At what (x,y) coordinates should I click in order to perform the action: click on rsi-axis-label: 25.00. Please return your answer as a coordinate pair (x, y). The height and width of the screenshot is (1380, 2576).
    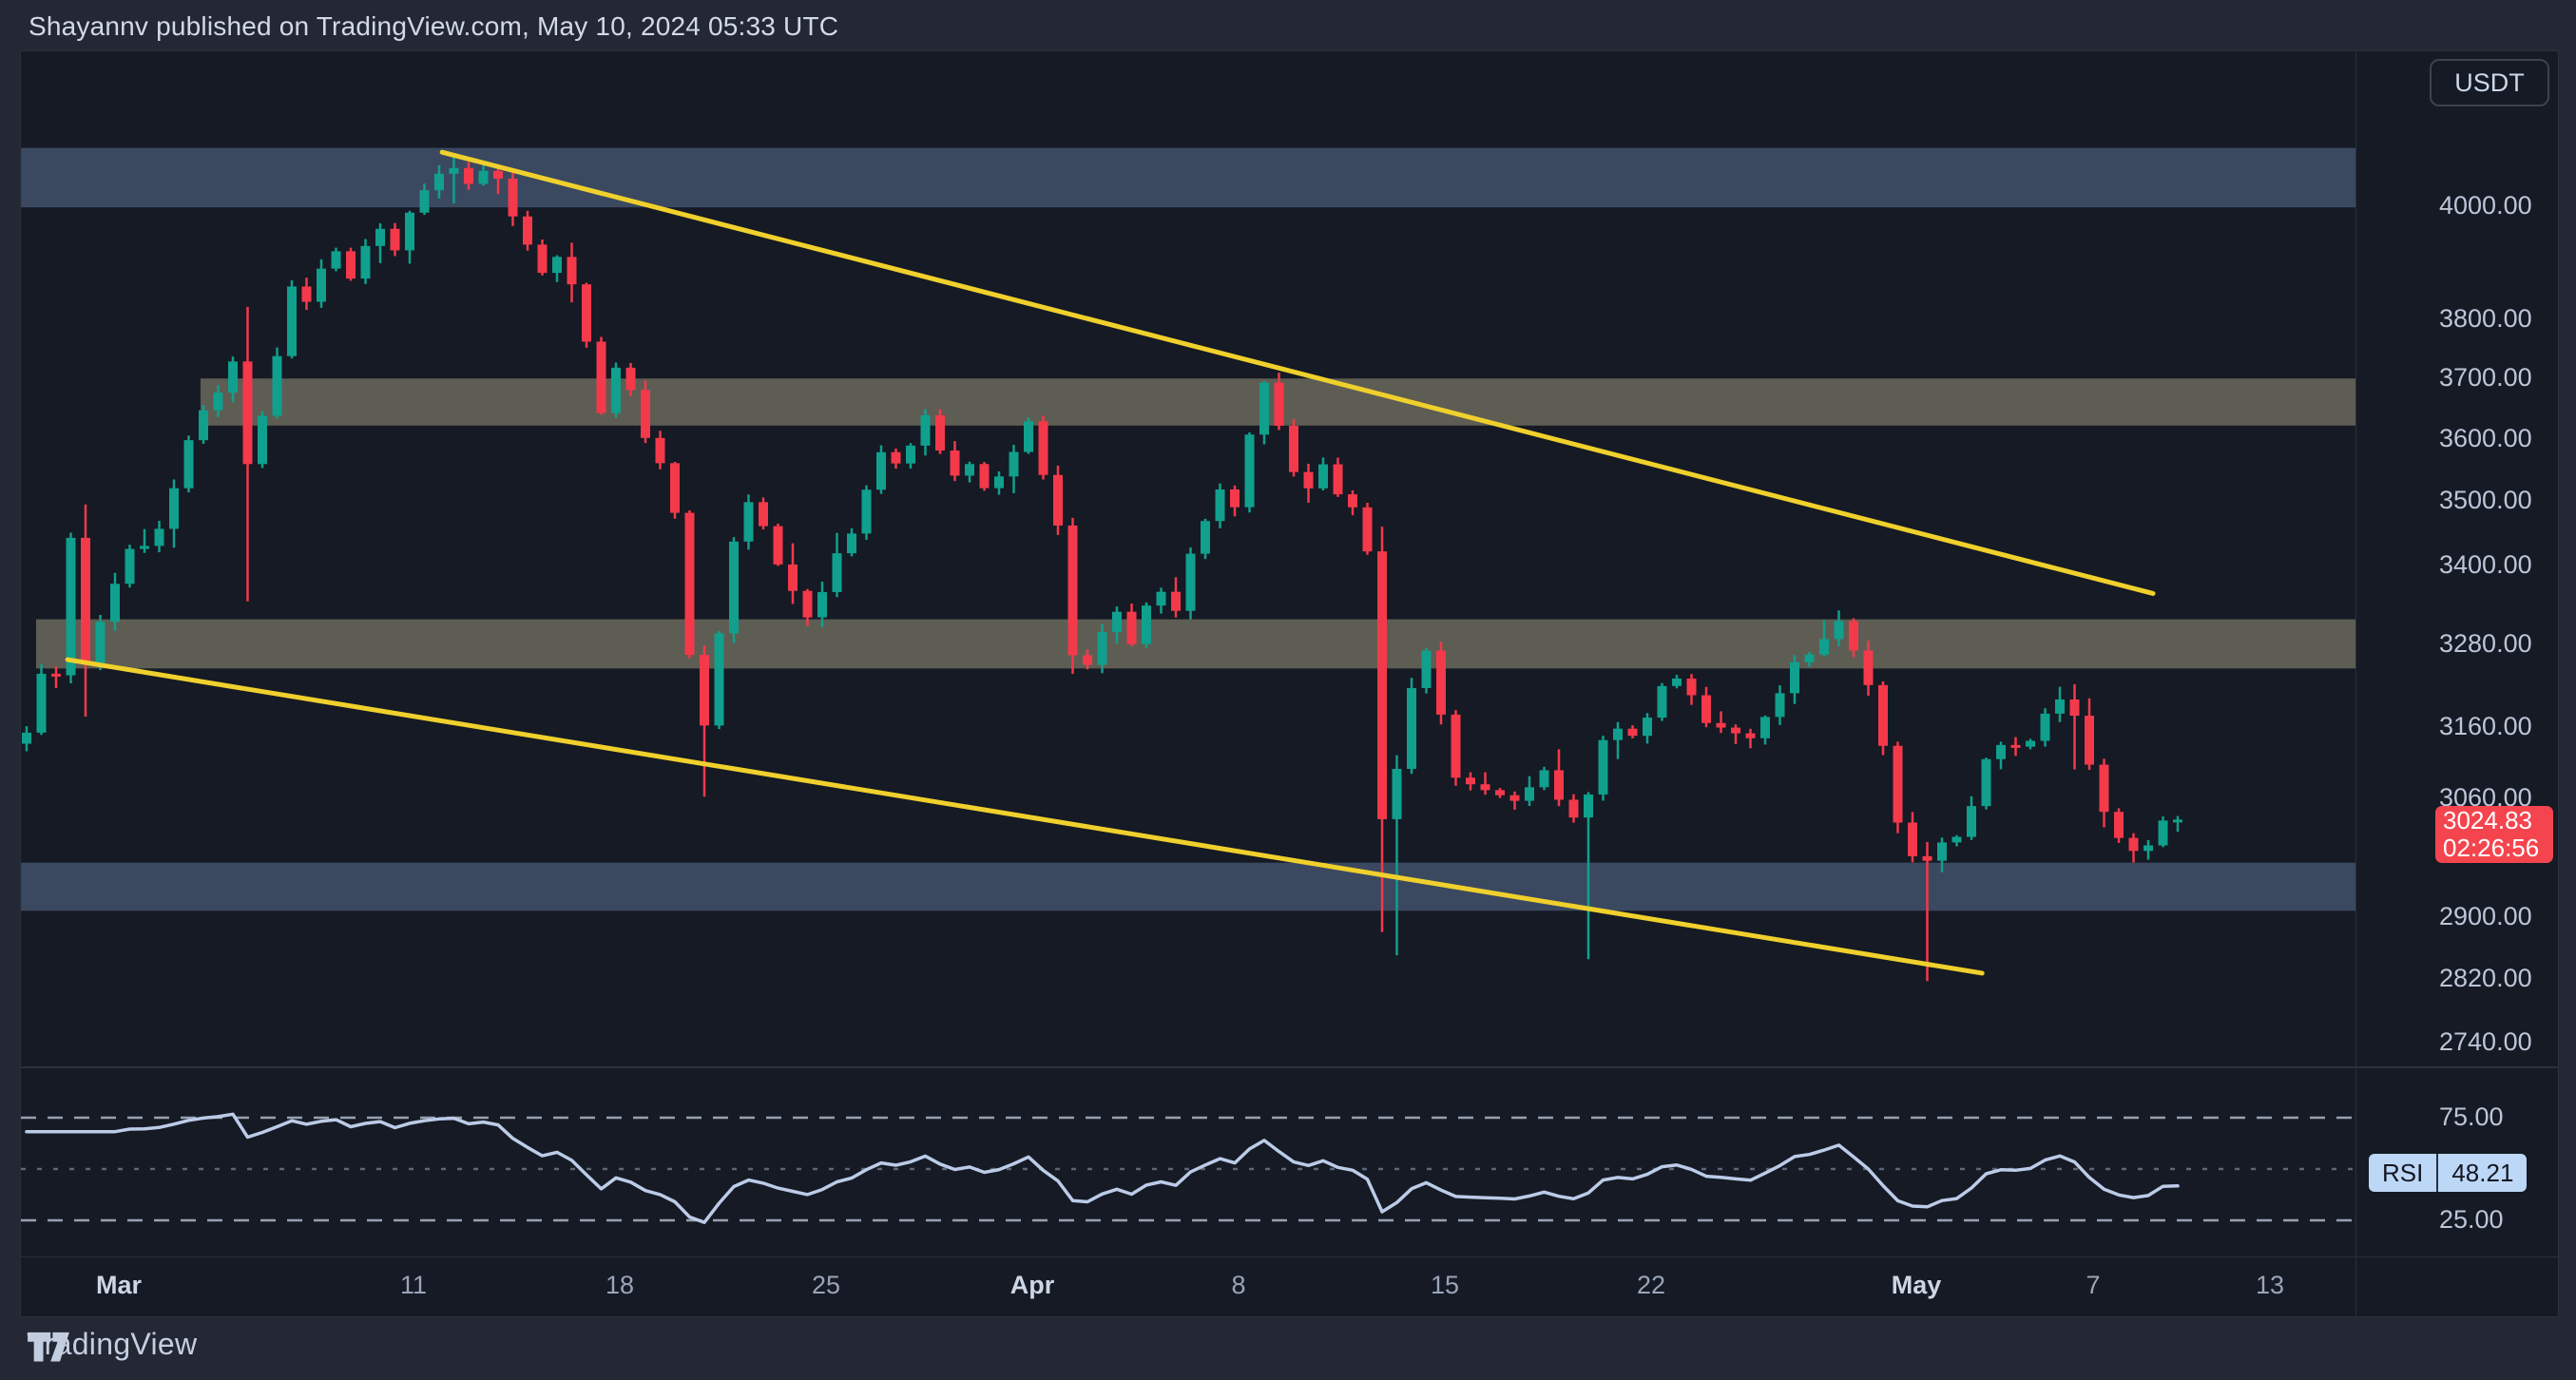
    Looking at the image, I should click on (2472, 1219).